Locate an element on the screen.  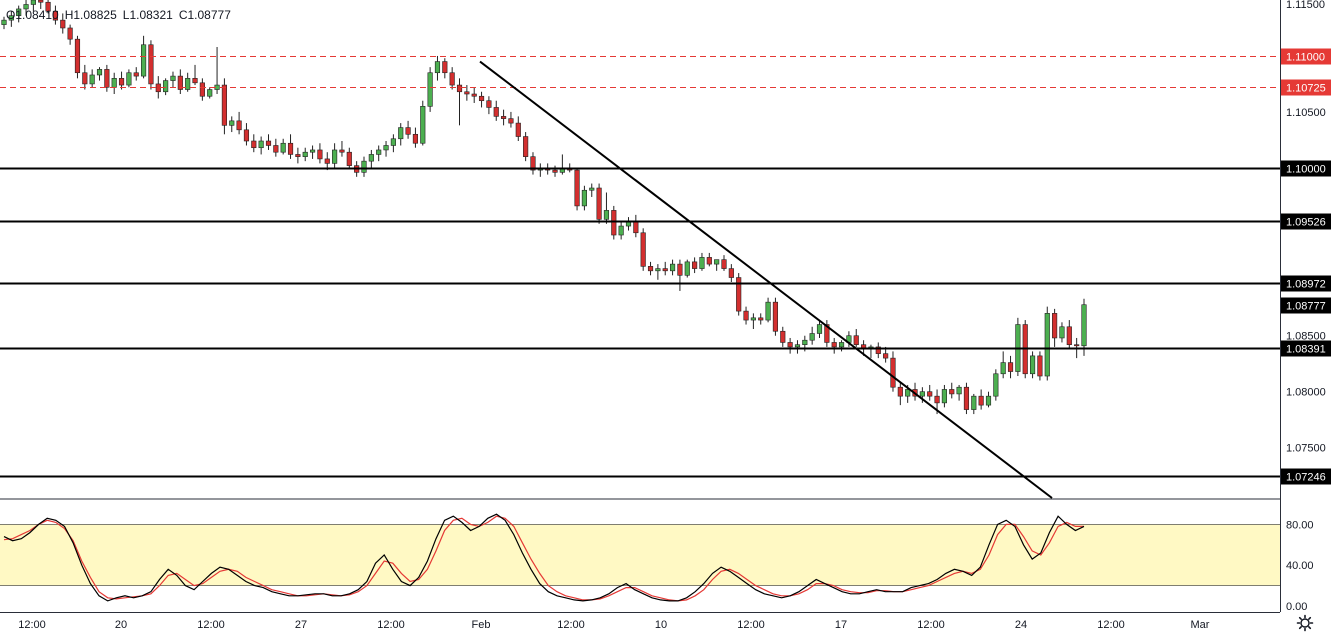
price-tick: 1.08000 is located at coordinates (1306, 393).